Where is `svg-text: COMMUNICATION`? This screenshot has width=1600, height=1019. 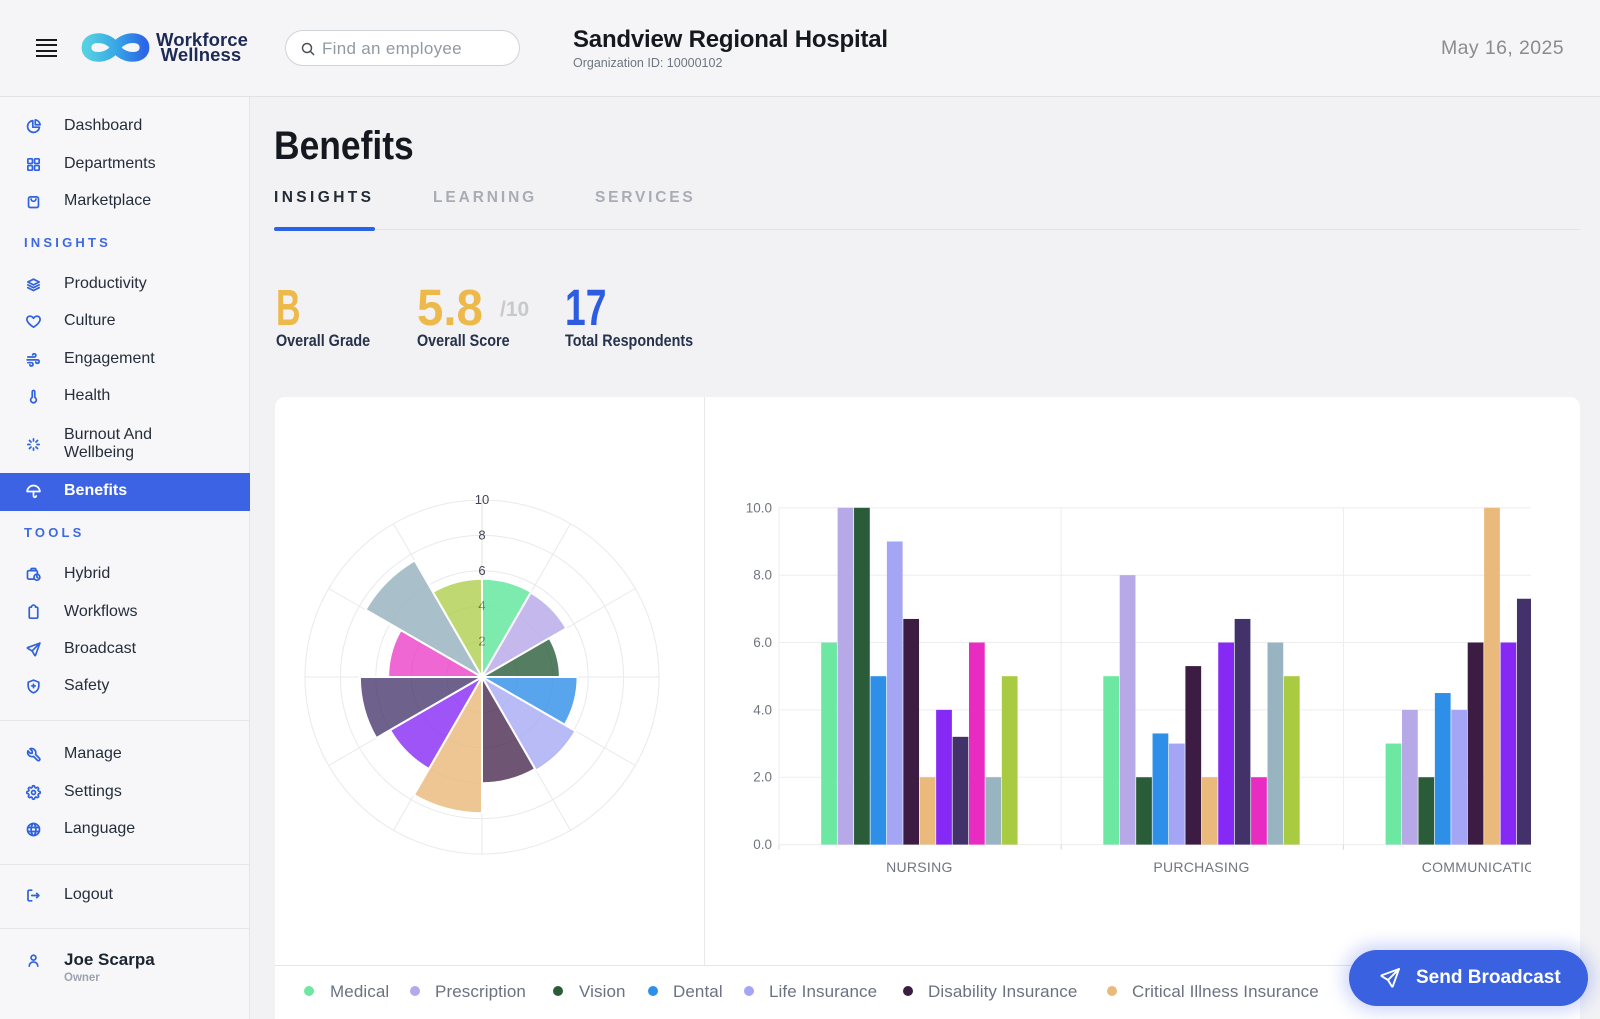
svg-text: COMMUNICATION is located at coordinates (1484, 867).